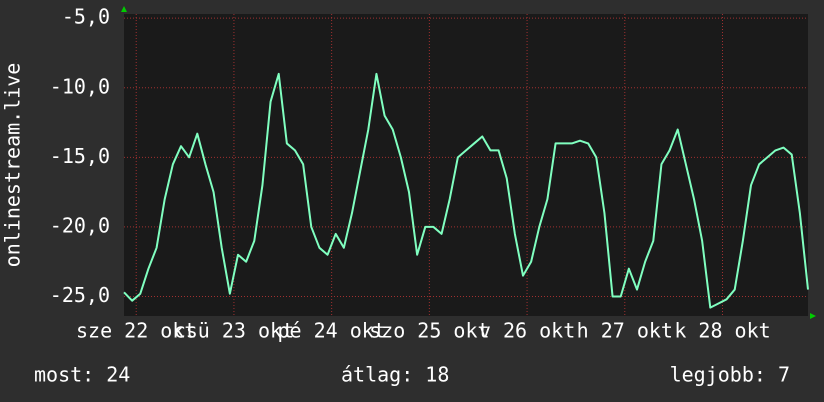 The width and height of the screenshot is (824, 402). Describe the element at coordinates (234, 331) in the screenshot. I see `x-tick-label: csü 23 okt` at that location.